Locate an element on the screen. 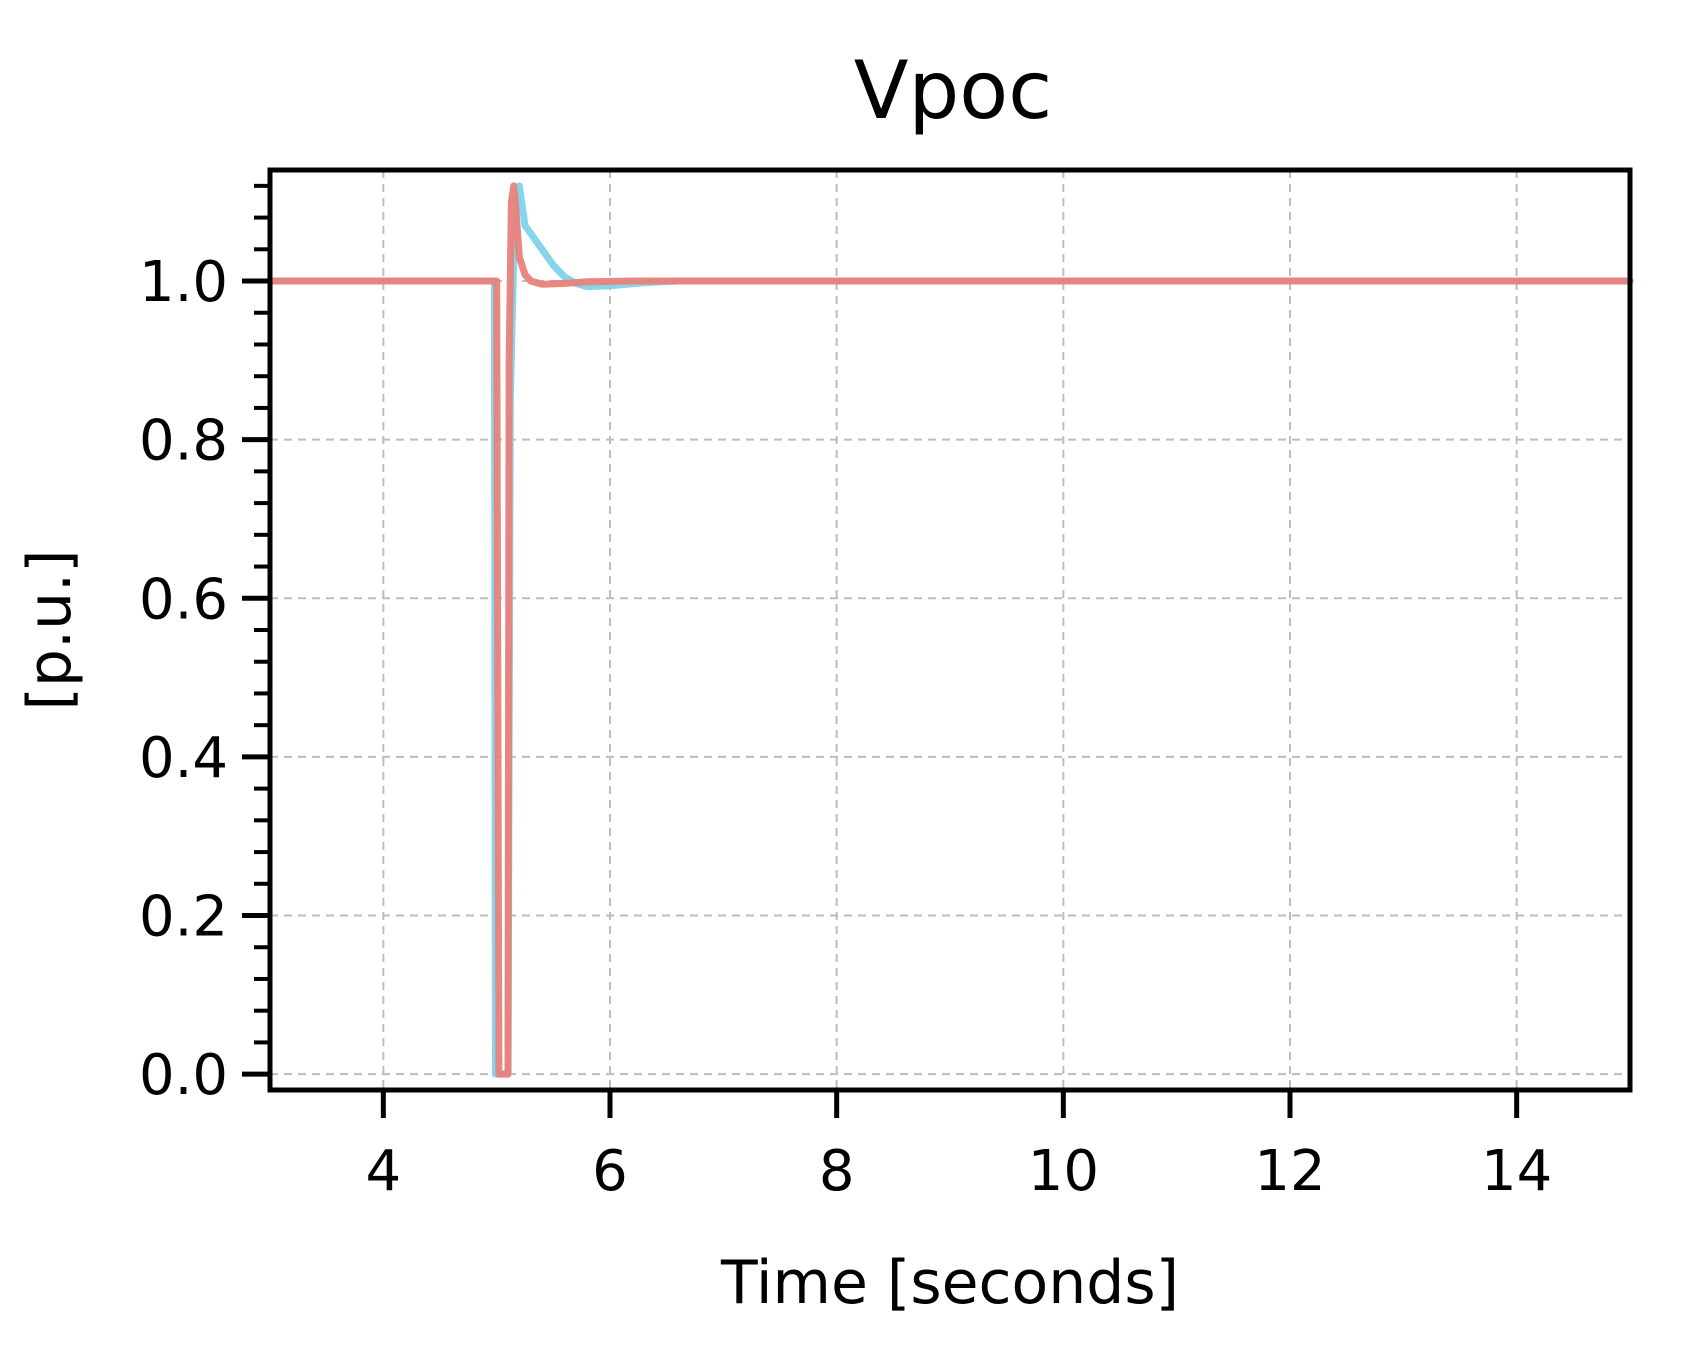  y-axis-label: [p.u.] is located at coordinates (50, 629).